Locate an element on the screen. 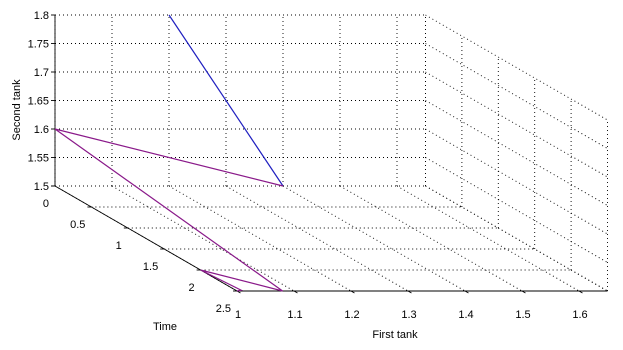 The width and height of the screenshot is (623, 350). time-tick-label: 0 is located at coordinates (46, 204).